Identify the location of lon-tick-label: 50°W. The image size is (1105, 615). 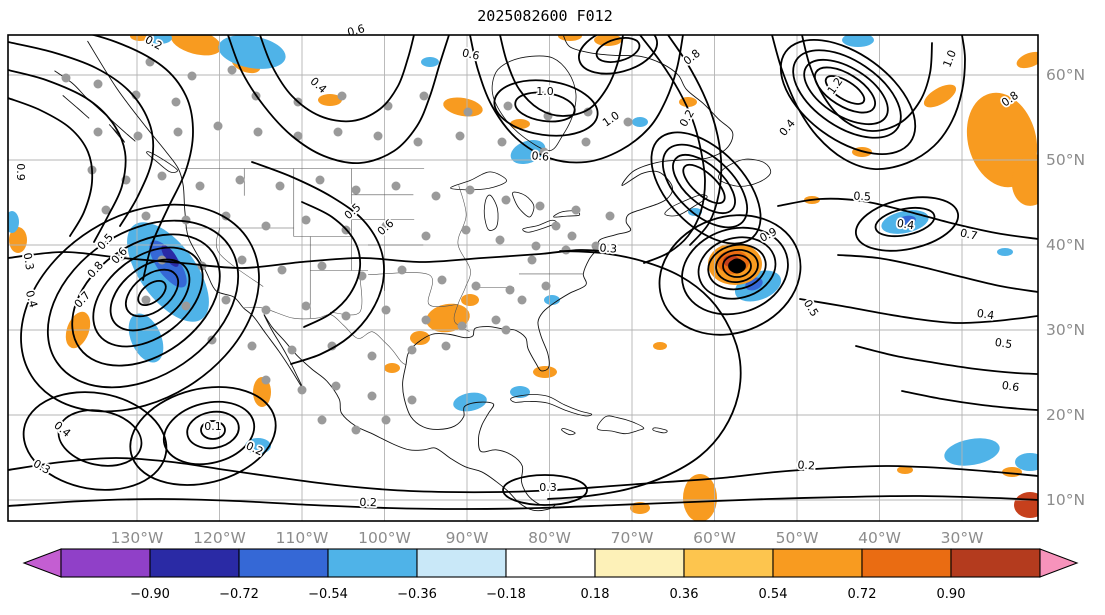
(797, 538).